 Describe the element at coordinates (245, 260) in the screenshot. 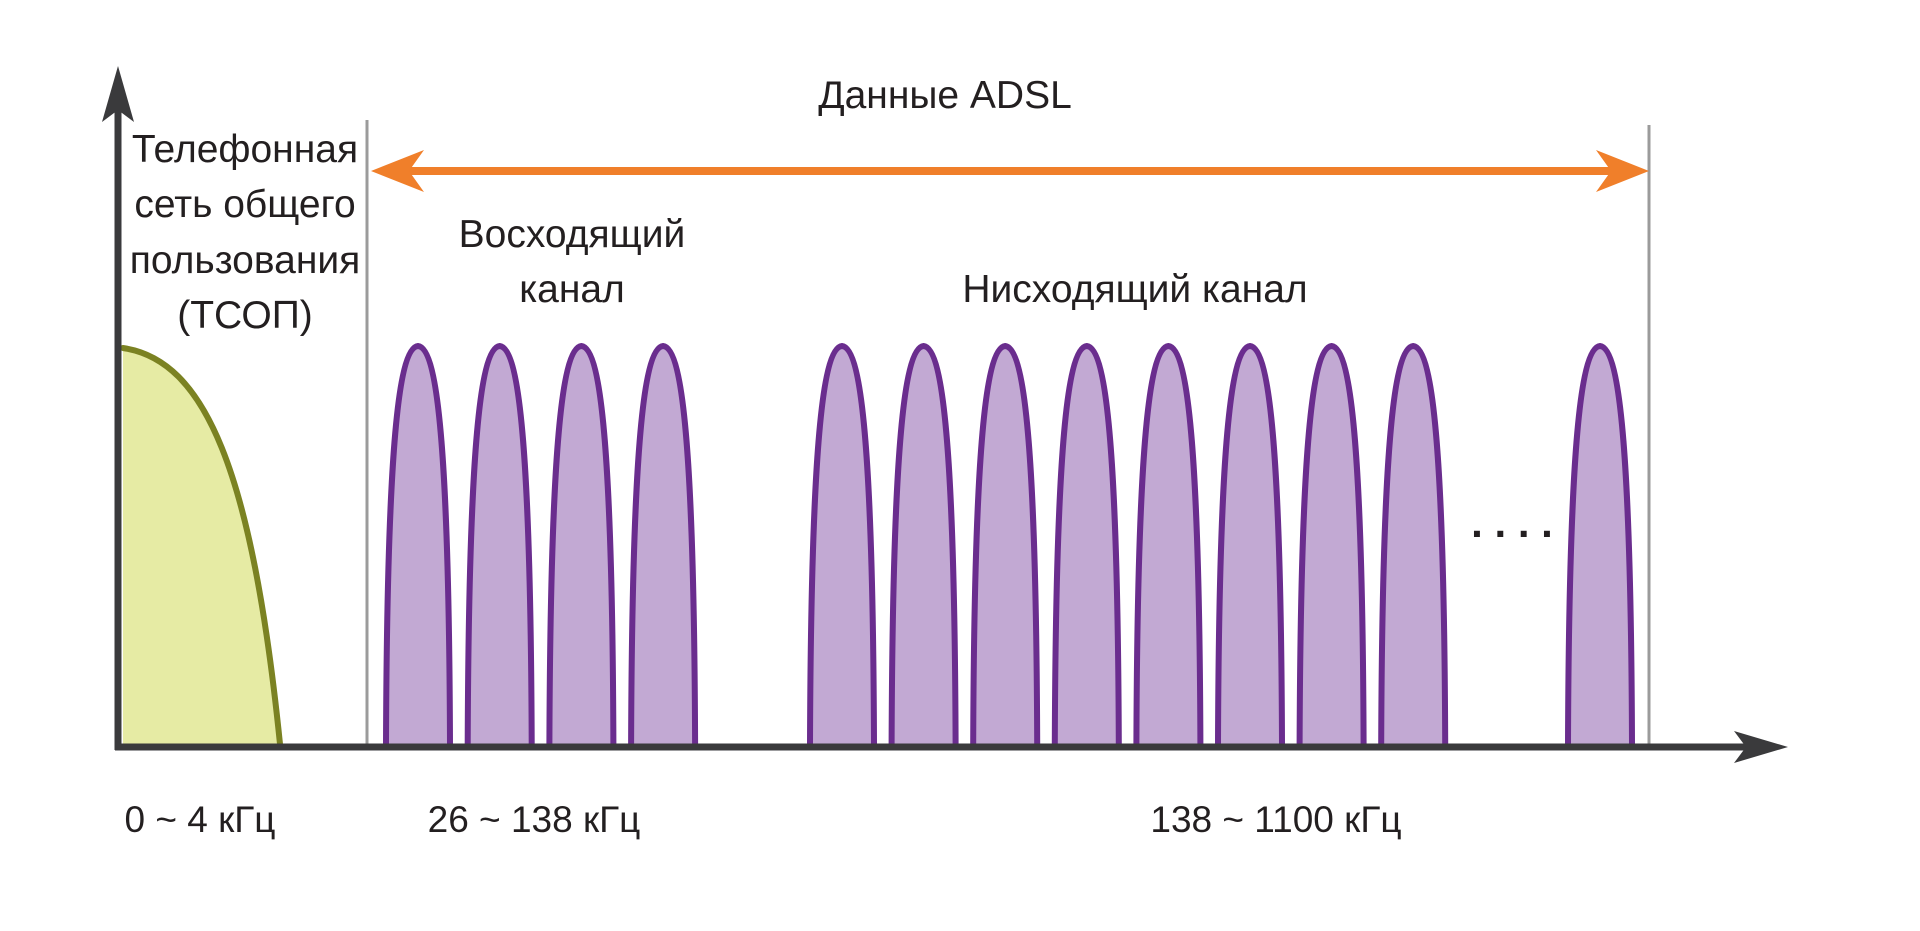

I see `pstn-label-line-3: пользования` at that location.